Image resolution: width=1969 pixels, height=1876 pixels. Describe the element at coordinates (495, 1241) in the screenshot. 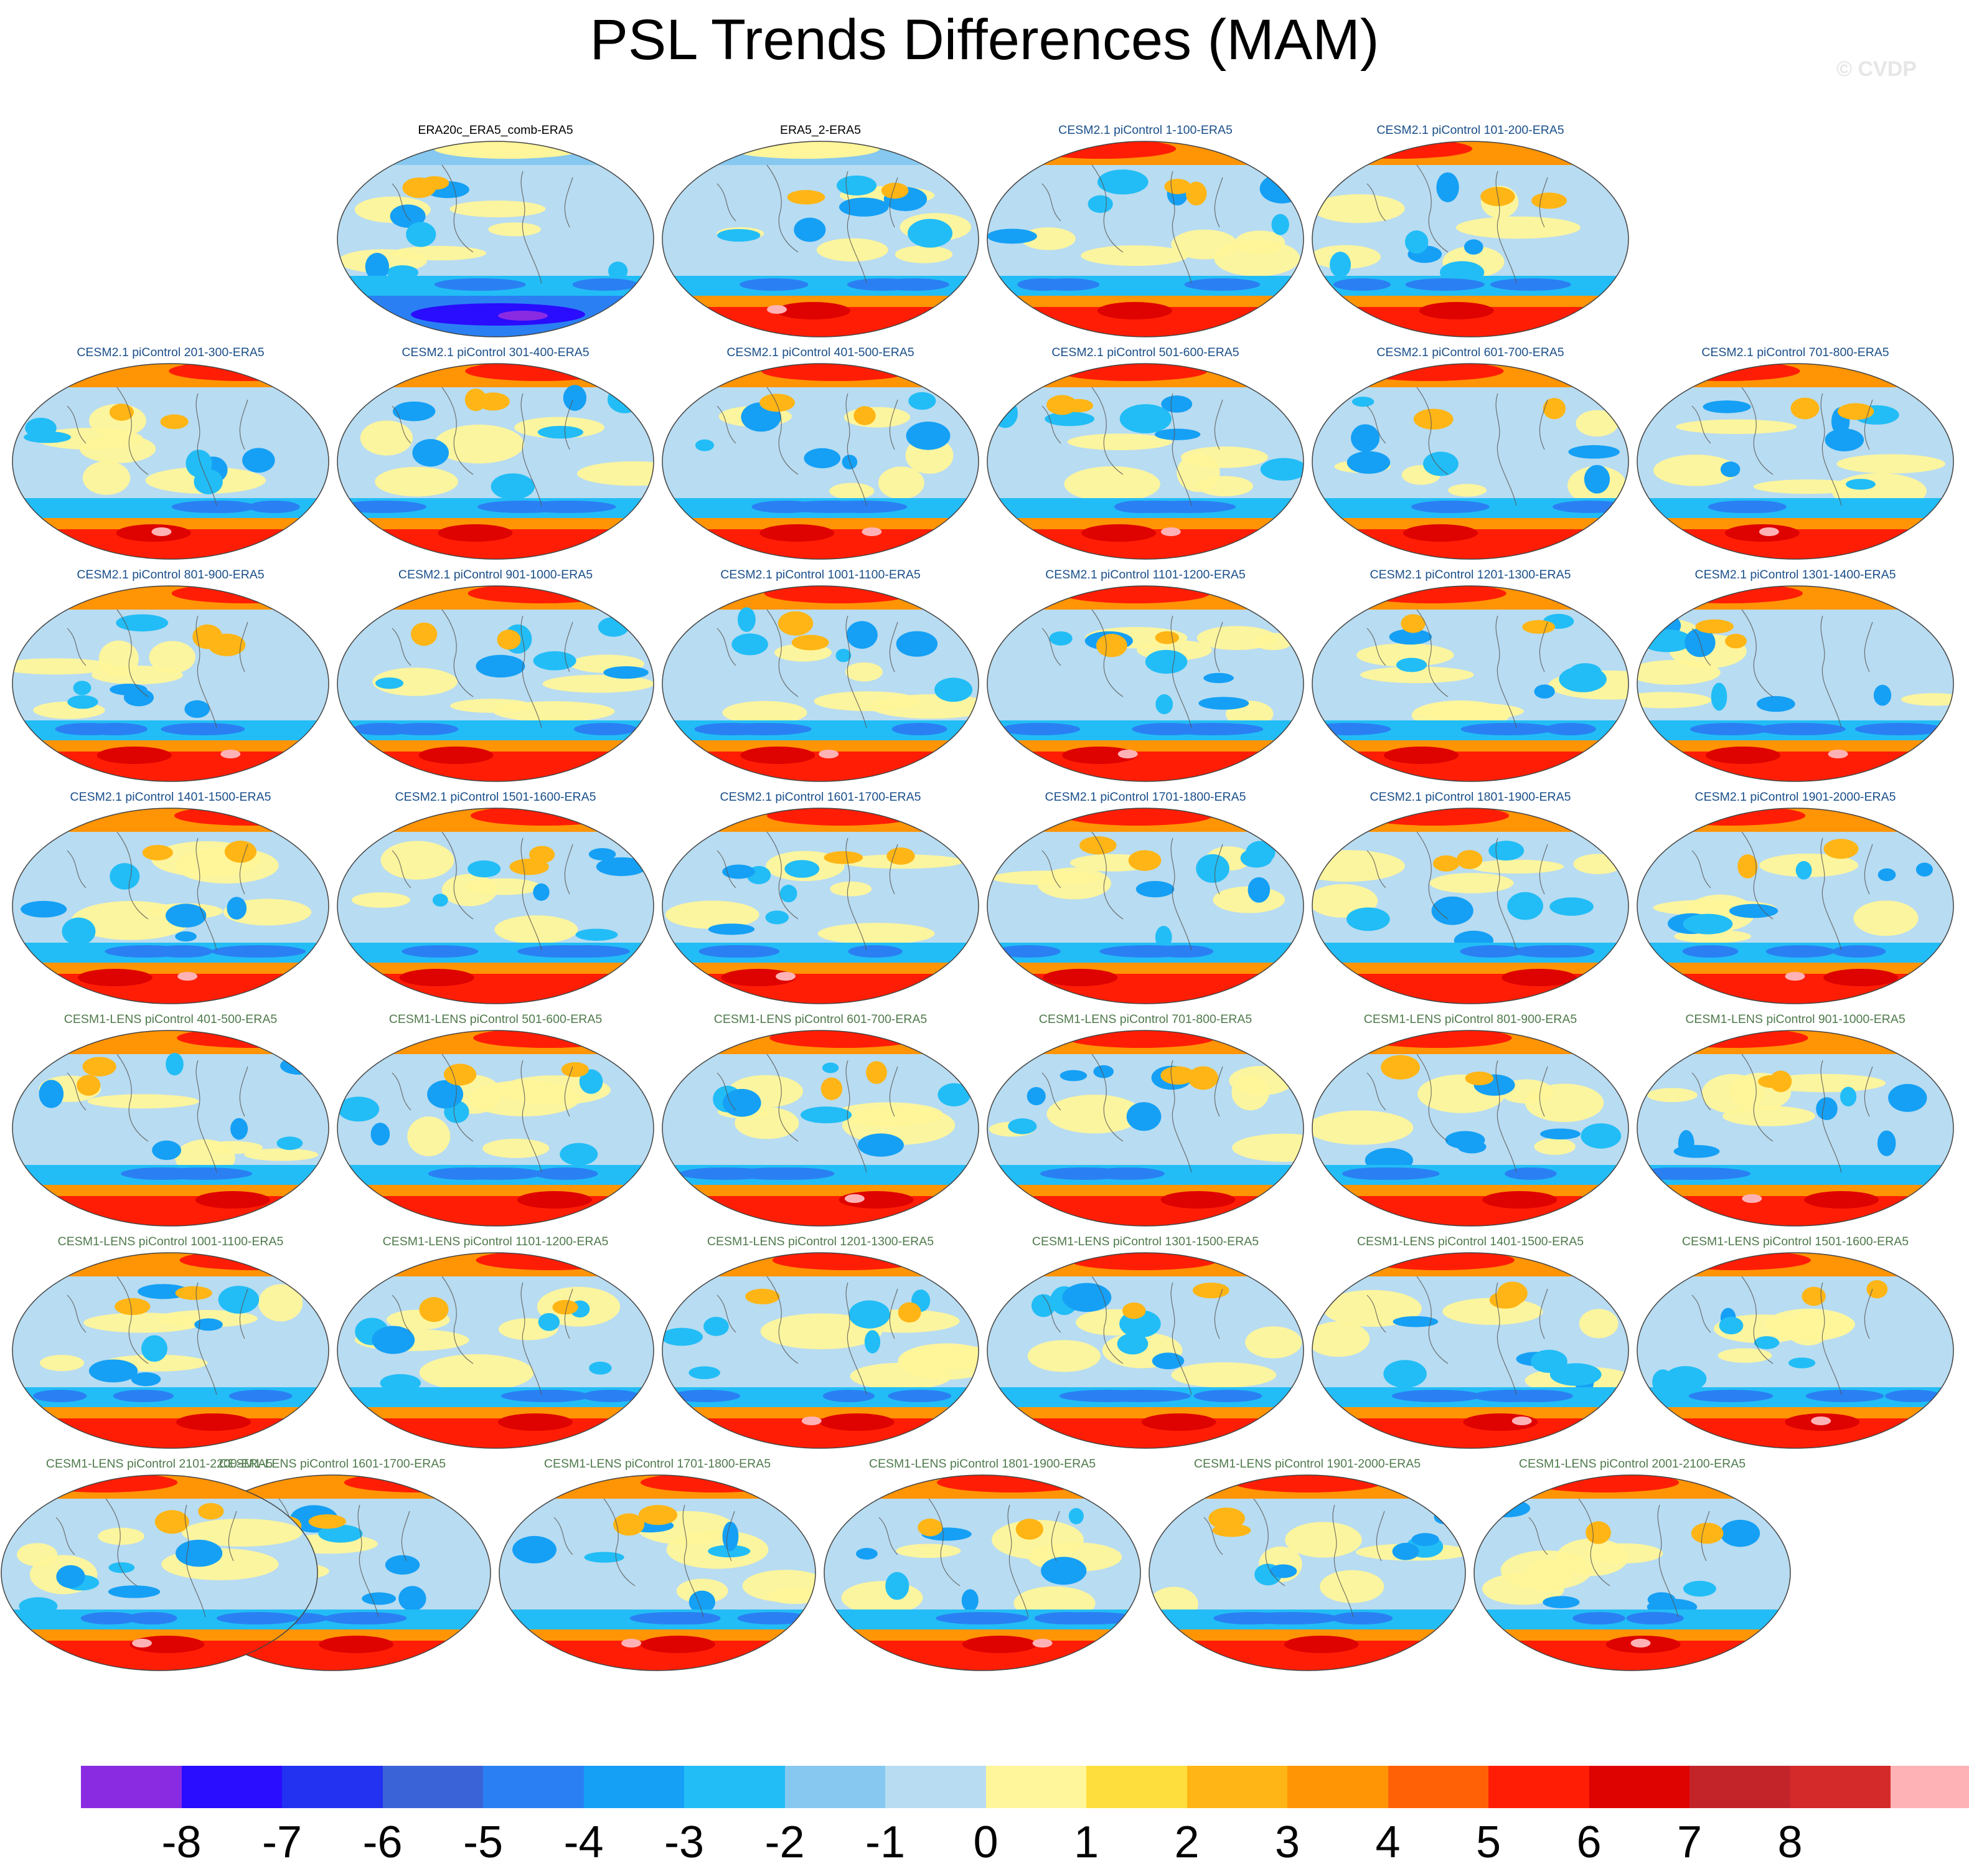

I see `panel-label: CESM1-LENS piControl 1101-1200-ERA5` at that location.